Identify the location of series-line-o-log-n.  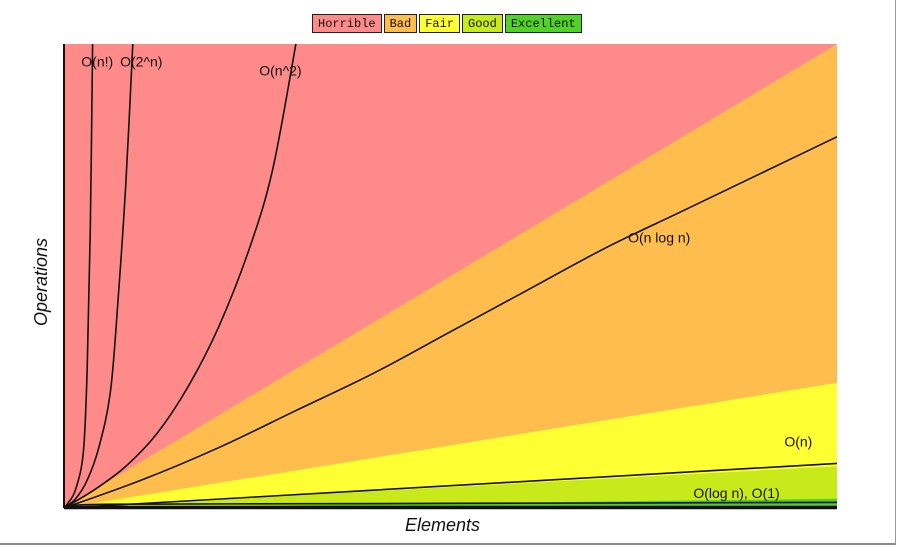
(450, 504).